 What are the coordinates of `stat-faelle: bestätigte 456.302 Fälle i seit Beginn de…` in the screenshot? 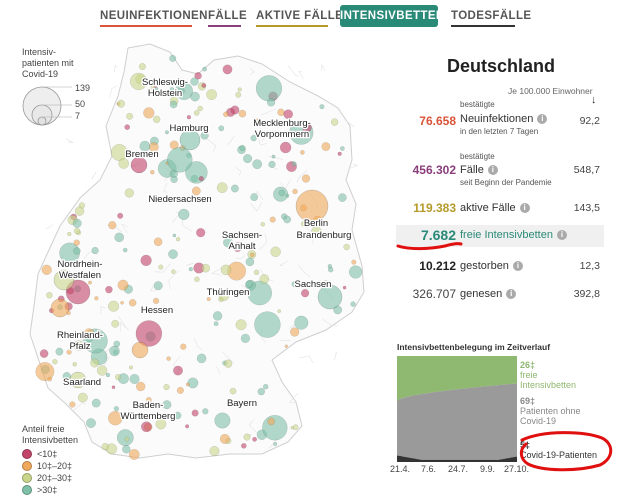 It's located at (497, 170).